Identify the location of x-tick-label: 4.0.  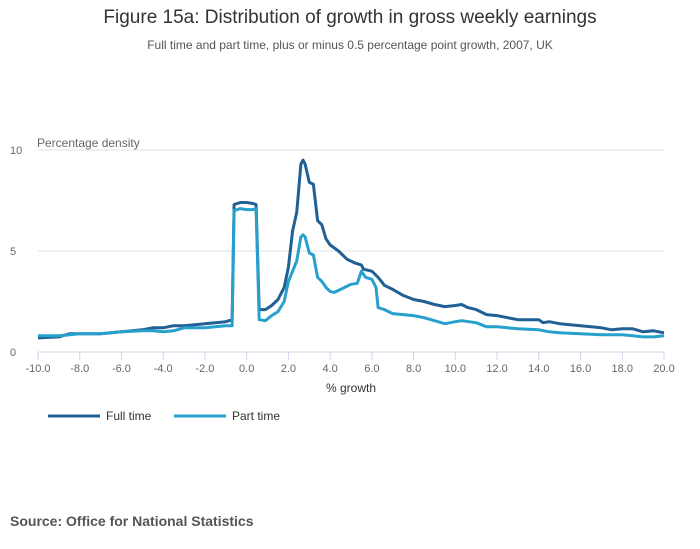
(329, 369).